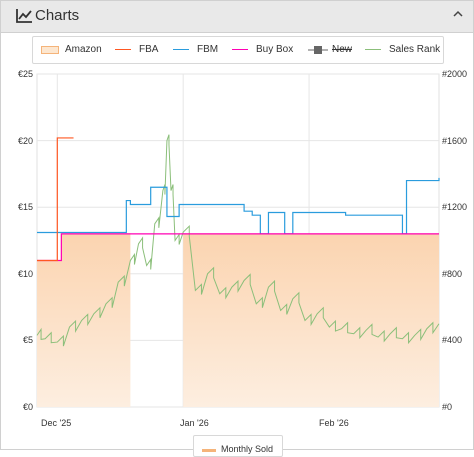  I want to click on y-right-tick-3: #1200, so click(455, 207).